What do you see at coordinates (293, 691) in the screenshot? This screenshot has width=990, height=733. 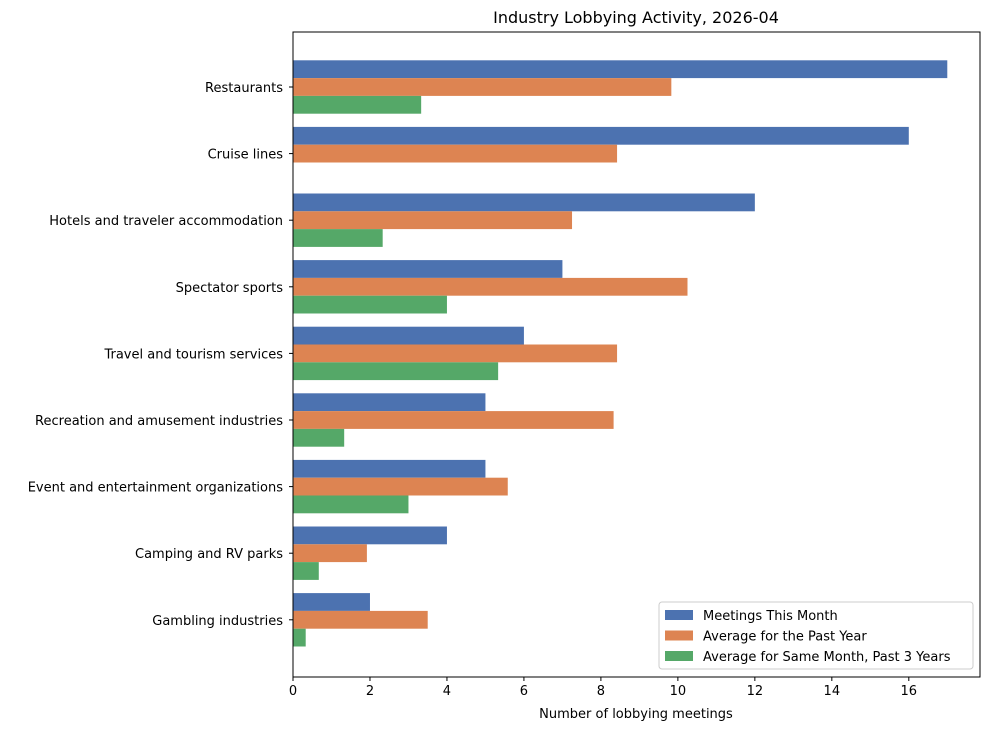 I see `x-tick-label: 0` at bounding box center [293, 691].